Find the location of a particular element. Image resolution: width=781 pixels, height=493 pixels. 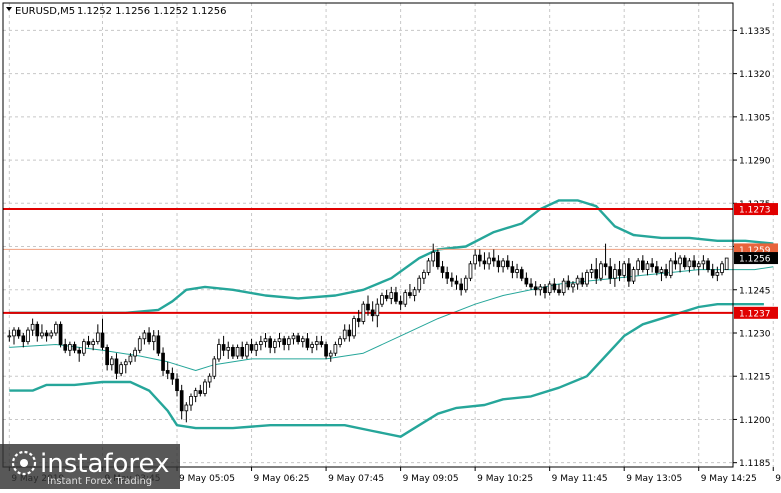

x-tick-label: 9 May 09:05 is located at coordinates (431, 479).